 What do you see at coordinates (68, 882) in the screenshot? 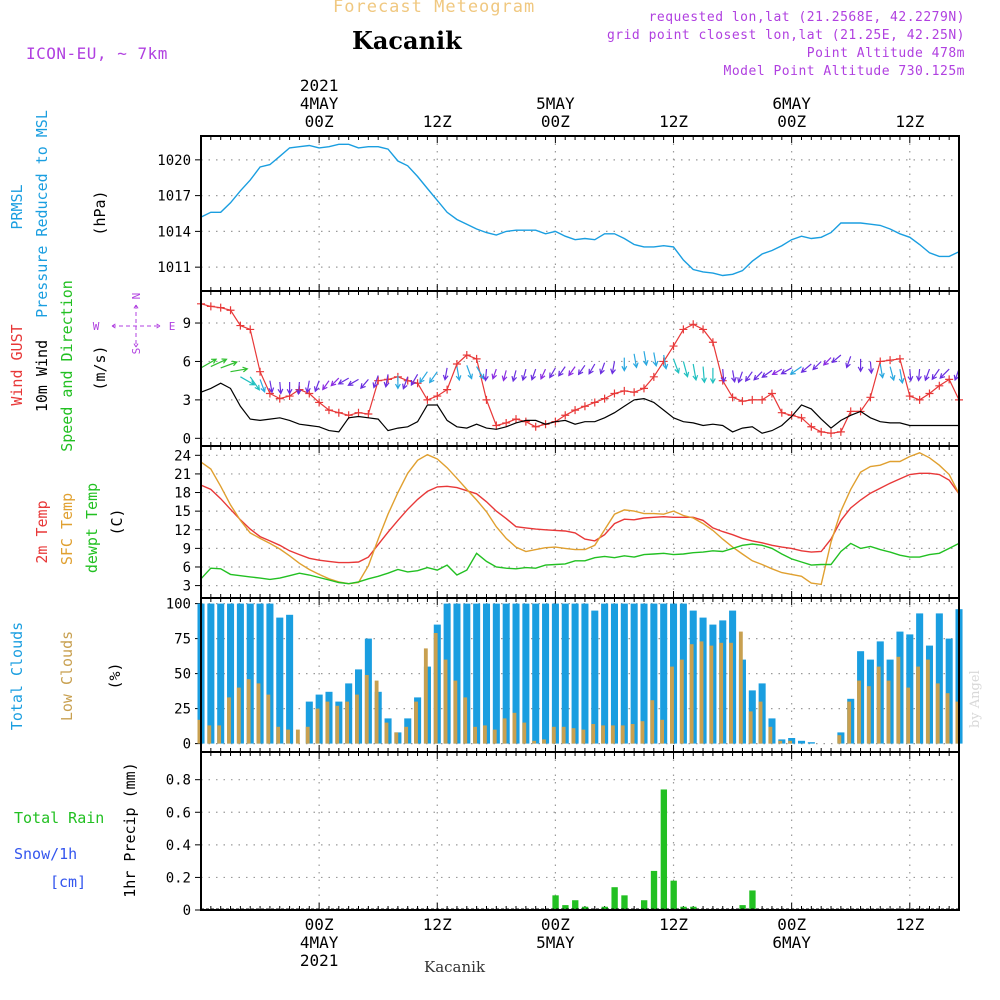
I see `ylabel-cm: [cm]` at bounding box center [68, 882].